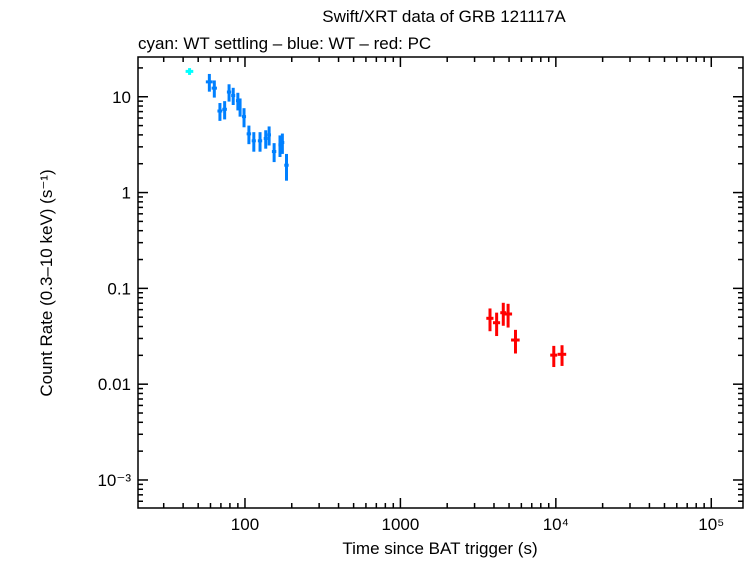 This screenshot has width=746, height=563. Describe the element at coordinates (439, 548) in the screenshot. I see `x-axis-label: Time since BAT trigger (s)` at that location.